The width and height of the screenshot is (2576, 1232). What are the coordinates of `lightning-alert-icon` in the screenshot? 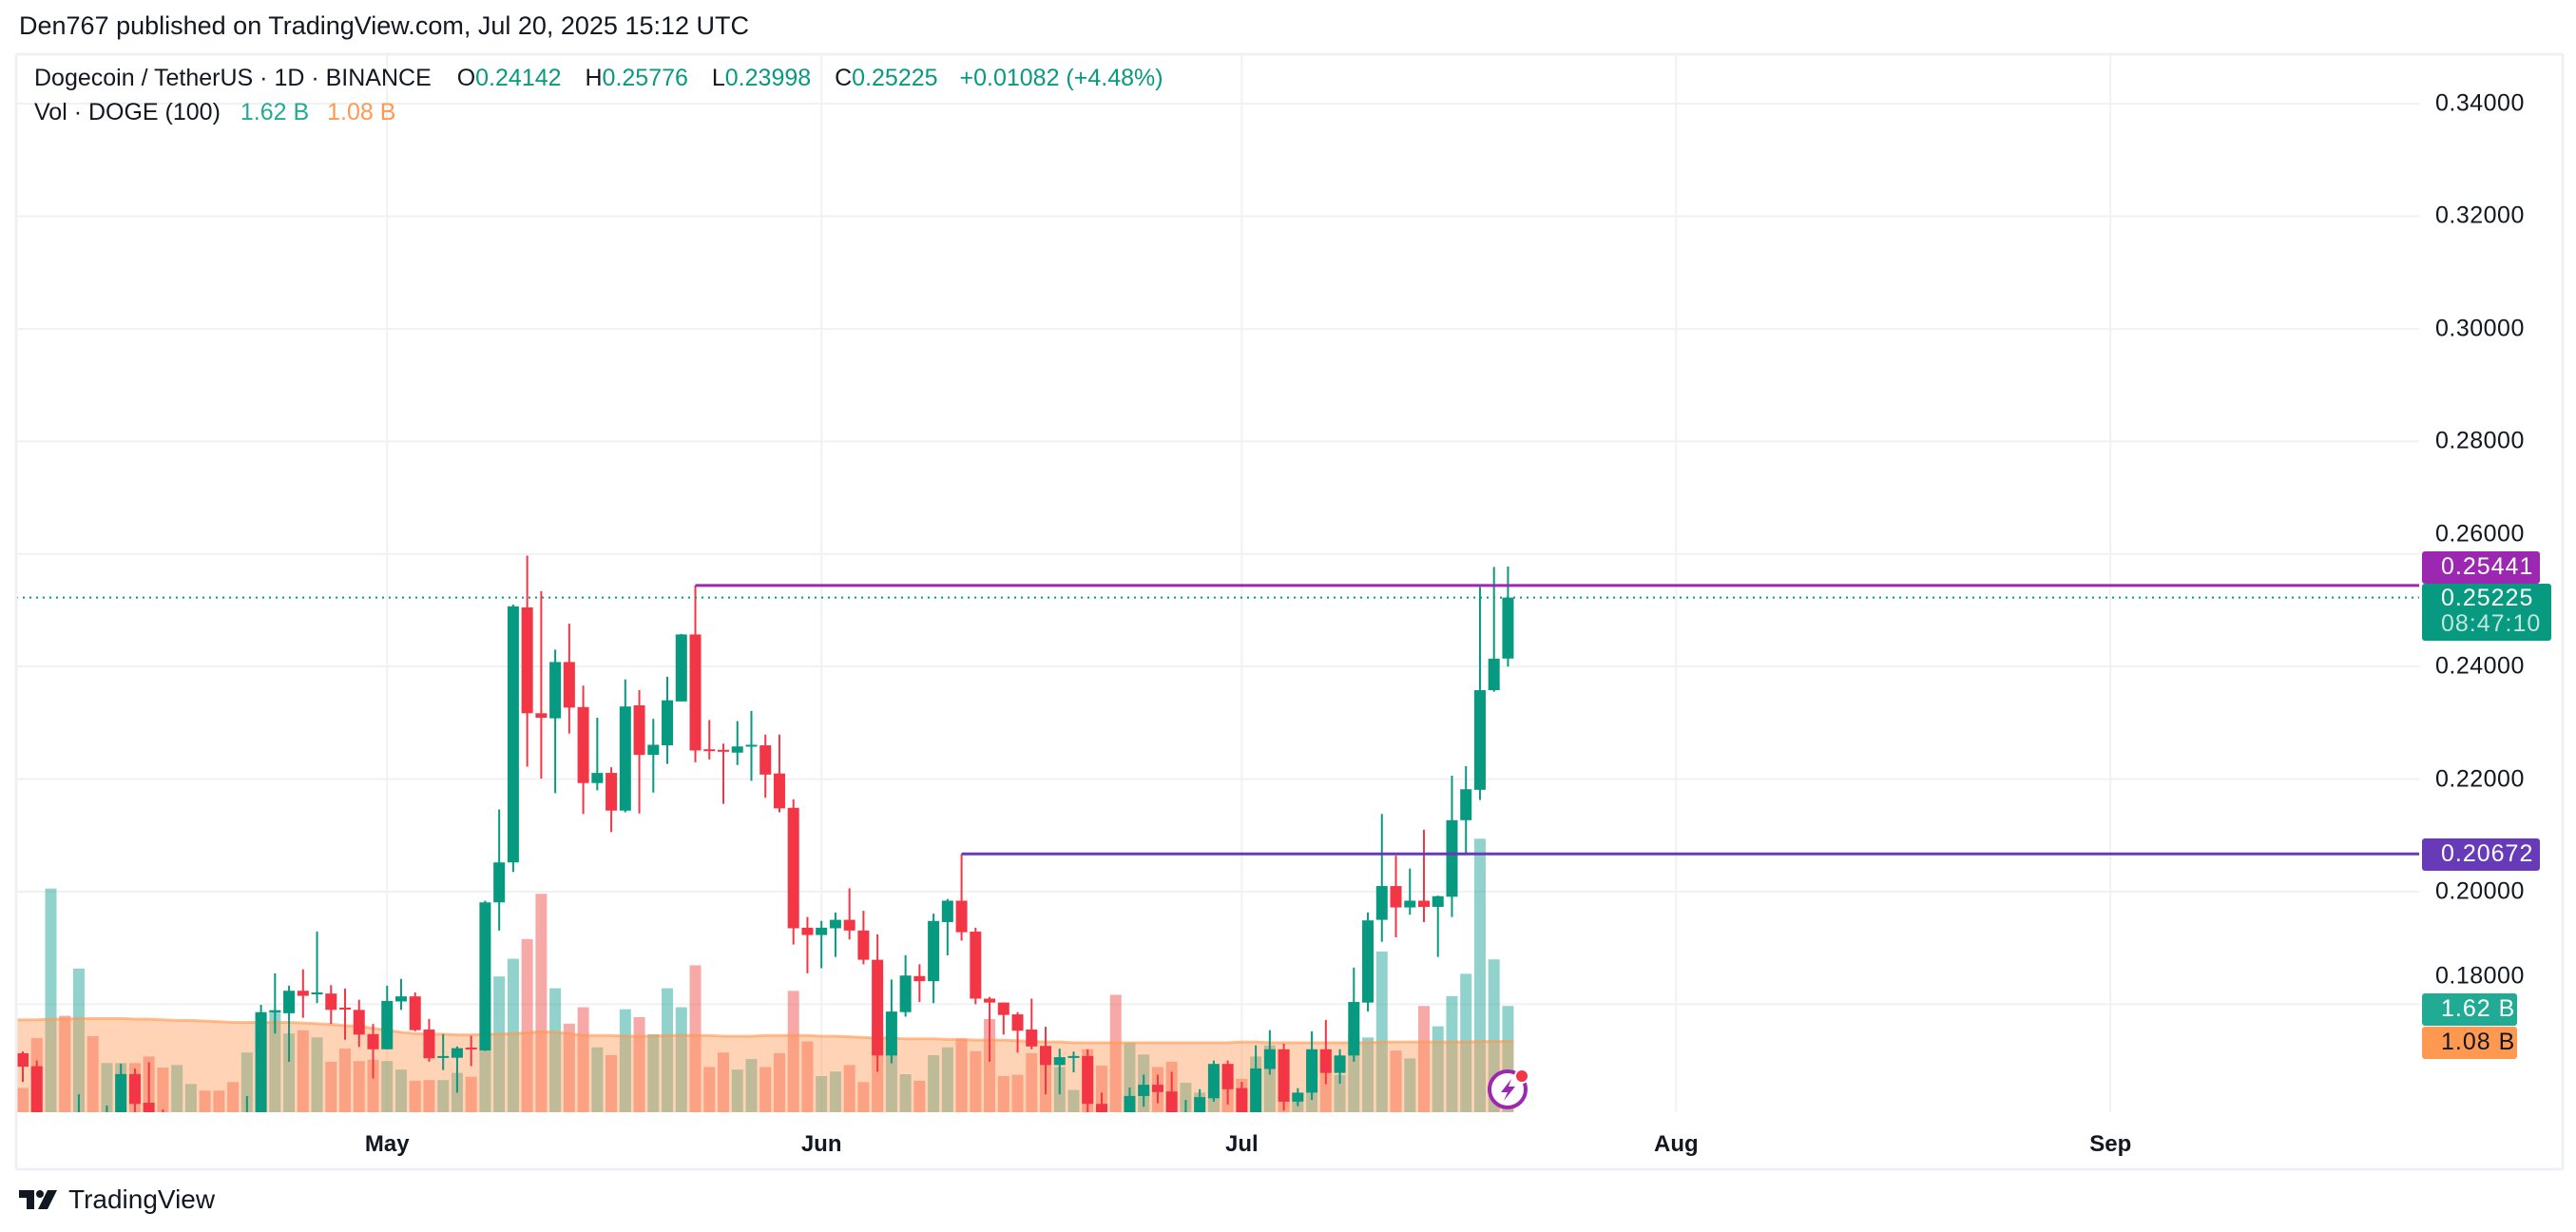 It's located at (1508, 1088).